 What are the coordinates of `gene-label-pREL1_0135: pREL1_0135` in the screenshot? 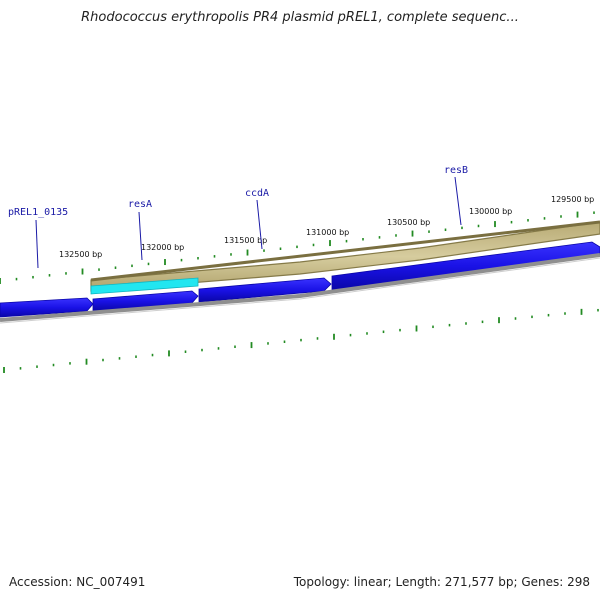 It's located at (38, 212).